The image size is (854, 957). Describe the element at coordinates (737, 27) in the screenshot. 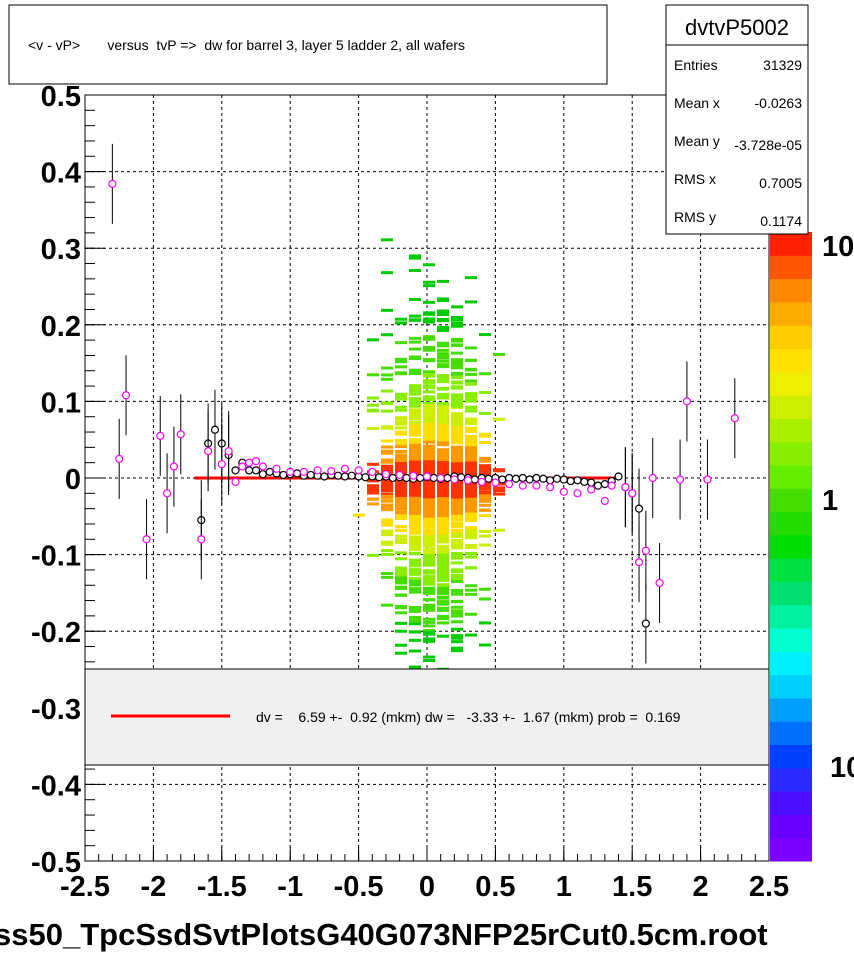

I see `stats-name: dvtvP5002` at that location.